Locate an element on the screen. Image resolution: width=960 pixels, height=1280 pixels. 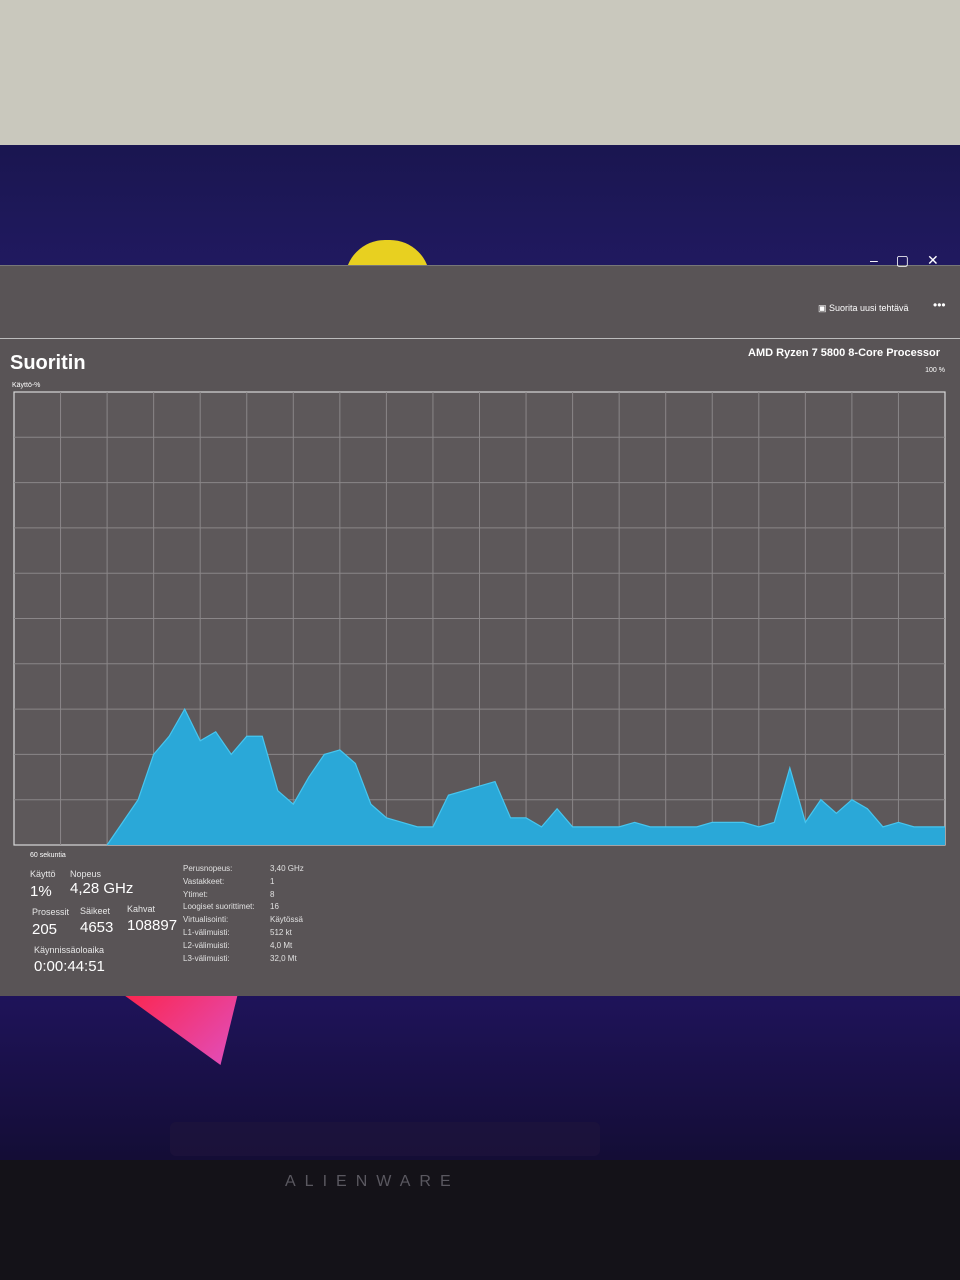
detail-value: 4,0 Mt is located at coordinates (281, 945).